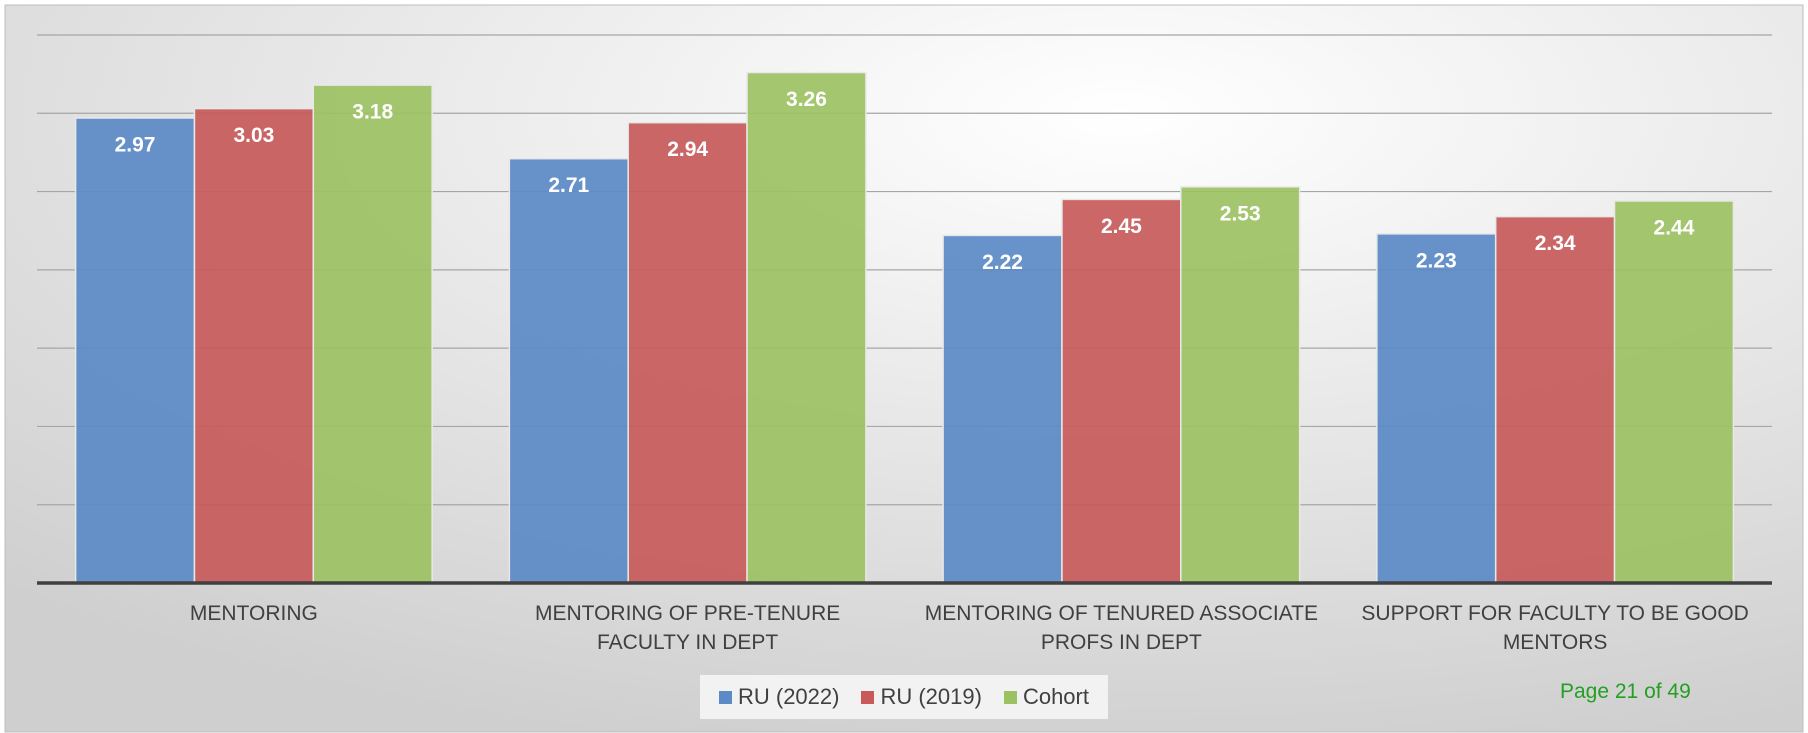 The width and height of the screenshot is (1808, 733). I want to click on data-label: 2.22, so click(1002, 262).